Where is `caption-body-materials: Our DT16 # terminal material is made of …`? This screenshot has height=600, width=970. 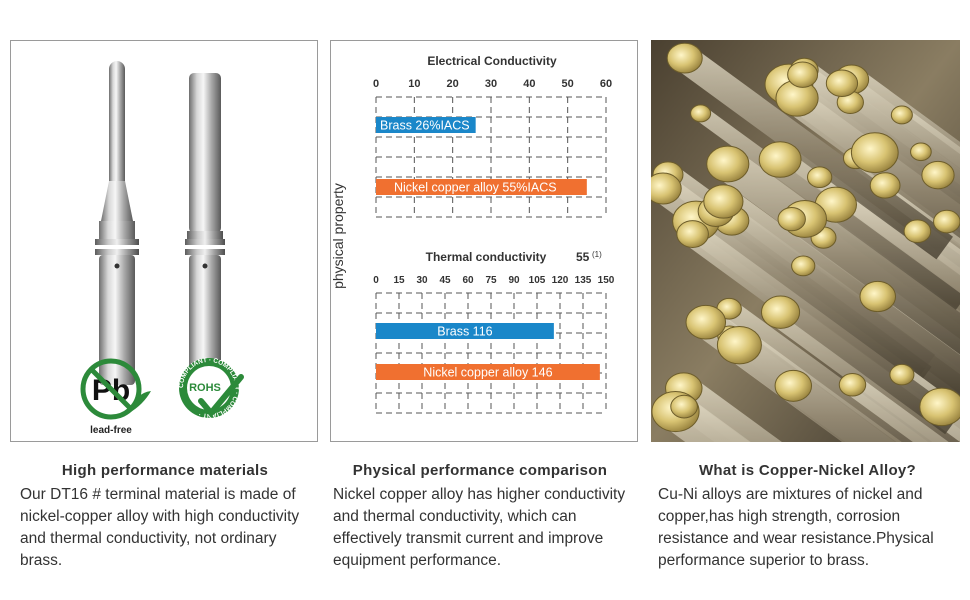
caption-body-materials: Our DT16 # terminal material is made of … is located at coordinates (160, 527).